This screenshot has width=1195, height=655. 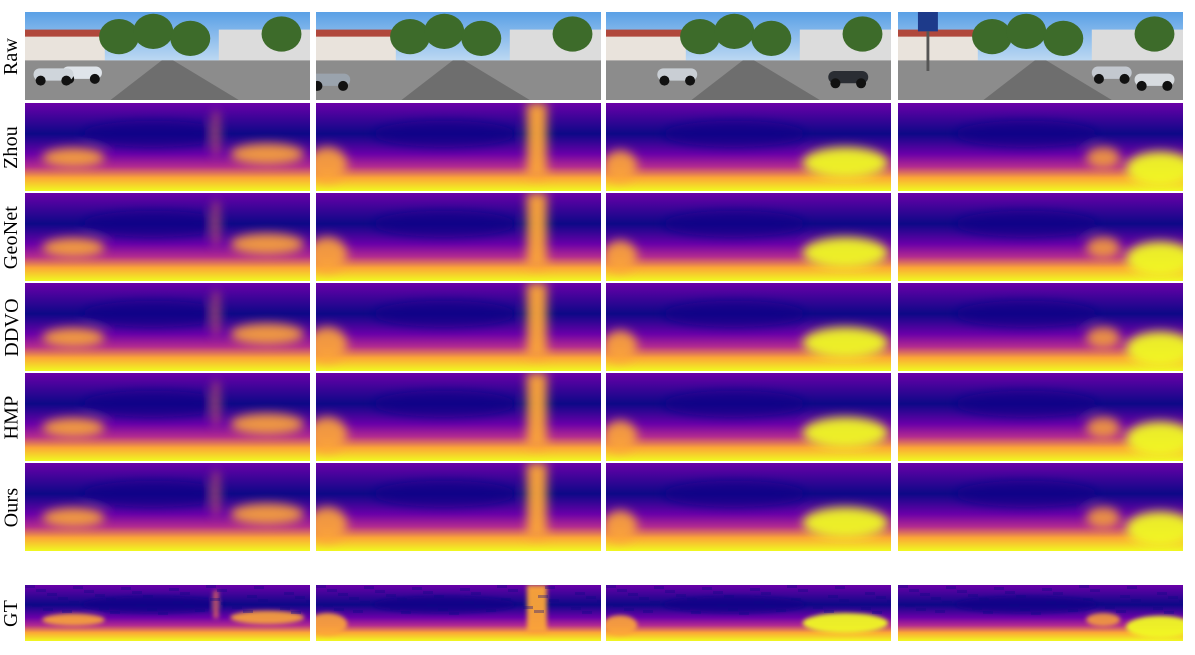 I want to click on row-label-ours: Ours, so click(x=12, y=507).